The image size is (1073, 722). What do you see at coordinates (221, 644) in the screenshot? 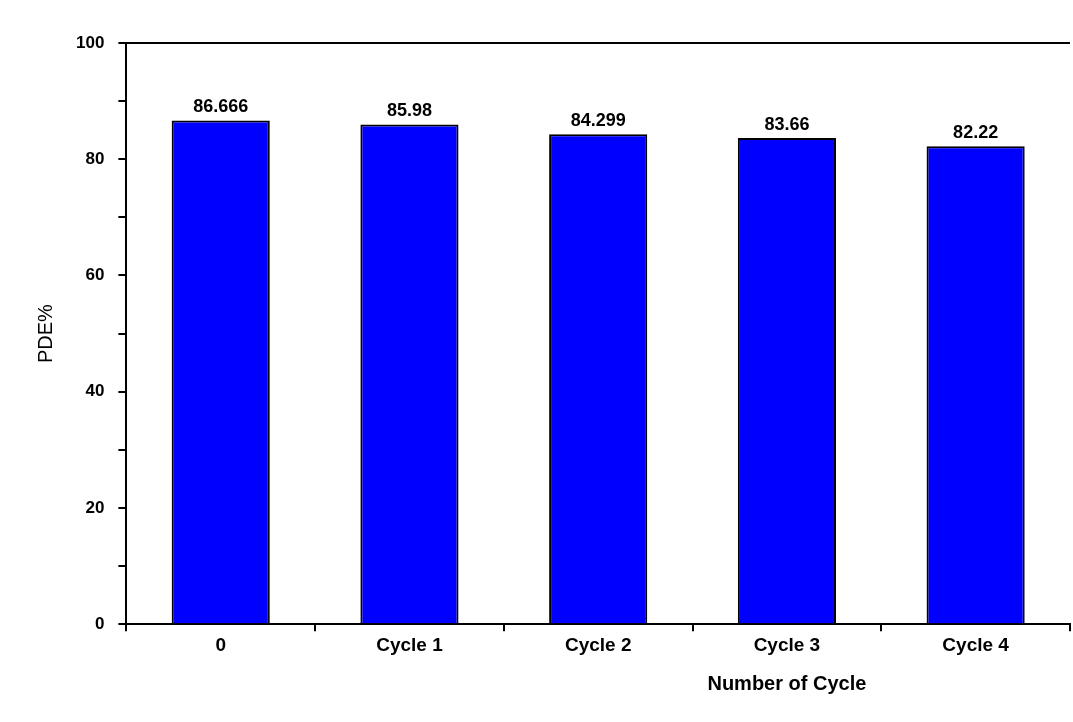
I see `x-tick-label: 0` at bounding box center [221, 644].